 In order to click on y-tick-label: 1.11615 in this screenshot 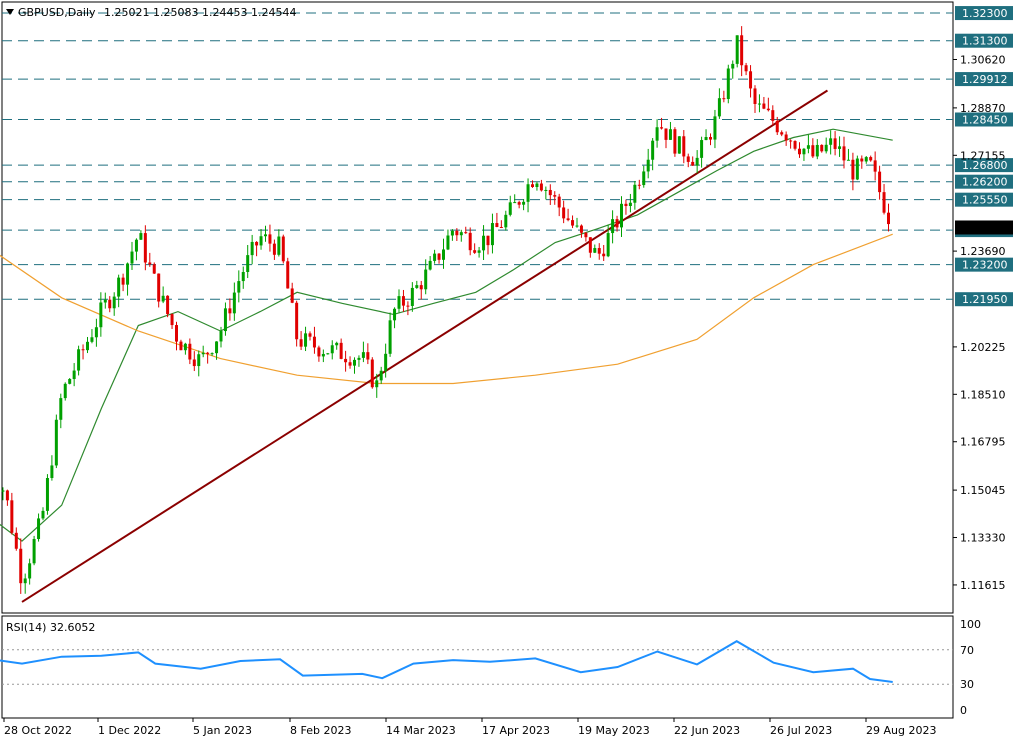, I will do `click(983, 585)`.